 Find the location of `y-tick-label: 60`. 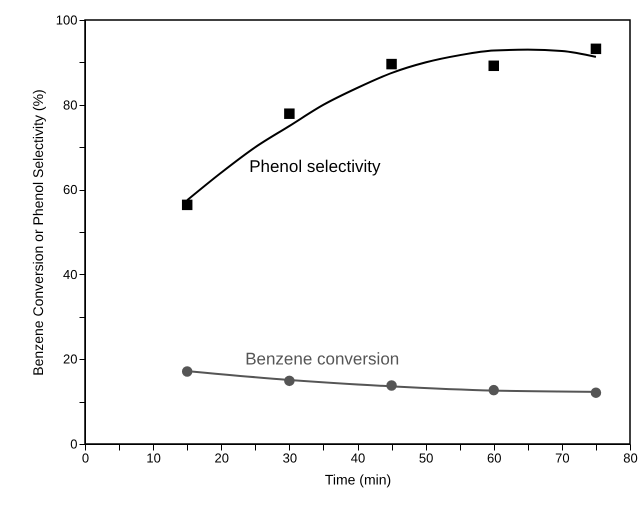

y-tick-label: 60 is located at coordinates (70, 190).